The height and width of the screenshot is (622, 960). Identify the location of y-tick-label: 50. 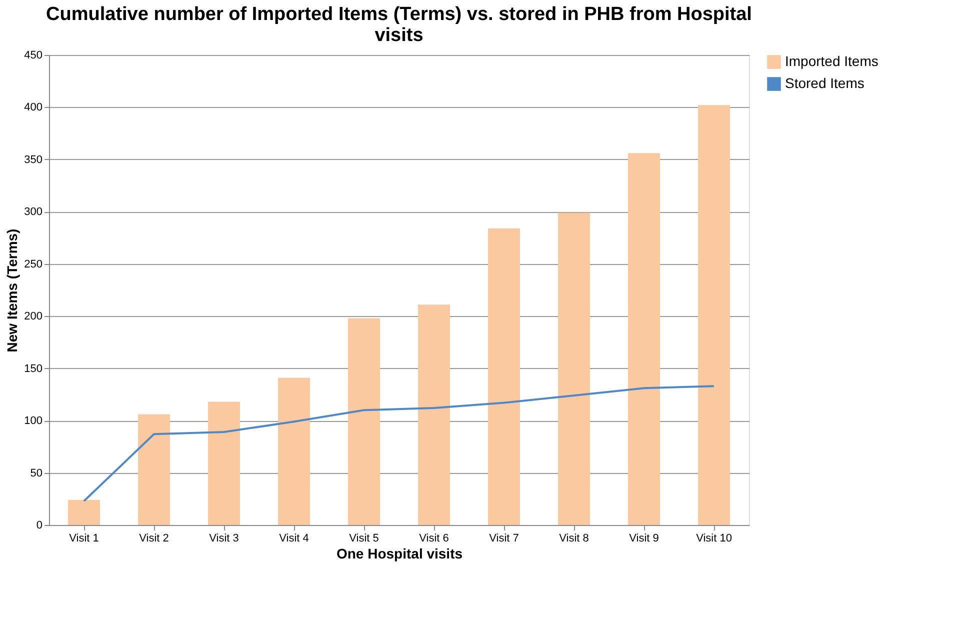
(36, 473).